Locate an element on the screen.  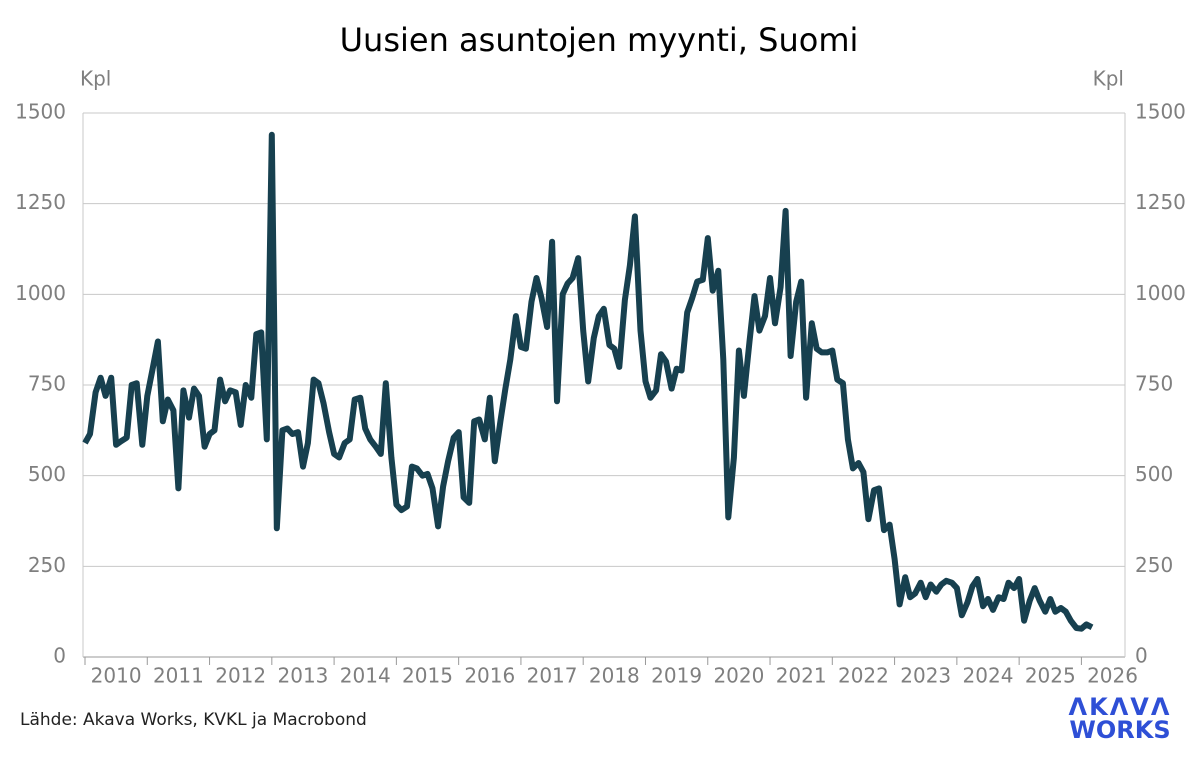
x-tick-label: 2020 is located at coordinates (738, 676).